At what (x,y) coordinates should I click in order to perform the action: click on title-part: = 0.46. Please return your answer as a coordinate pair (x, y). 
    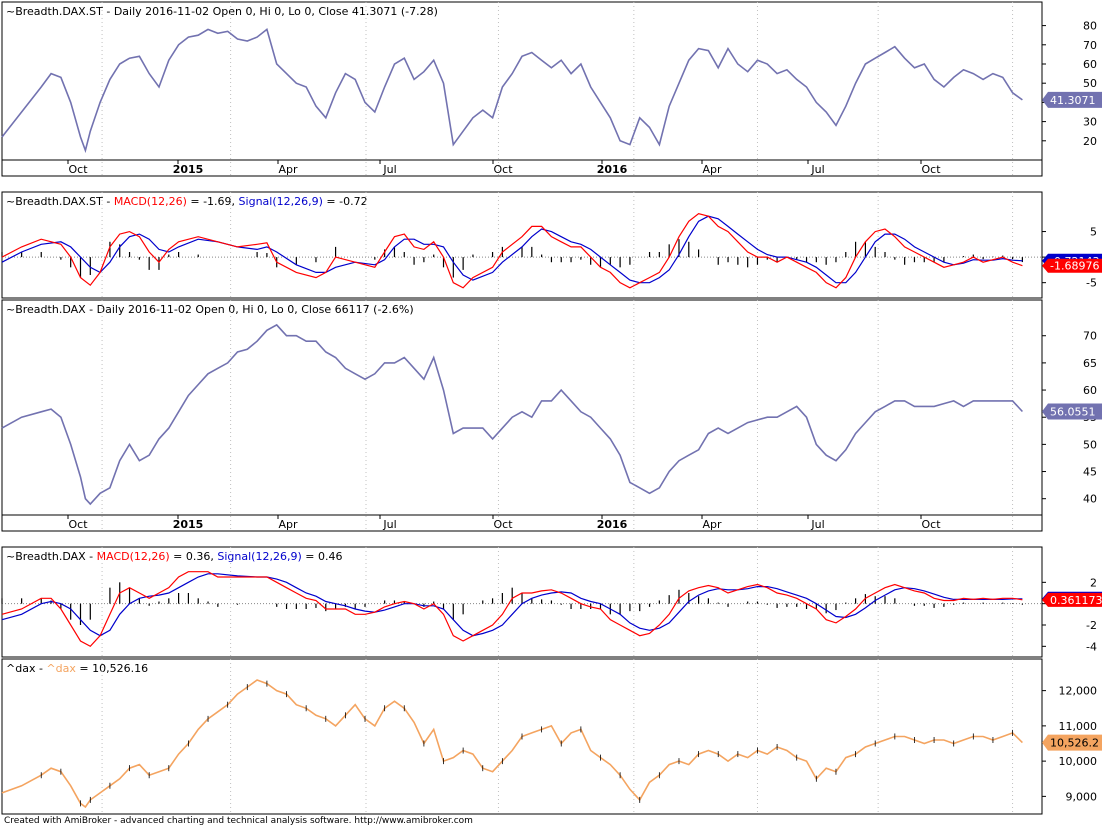
    Looking at the image, I should click on (322, 556).